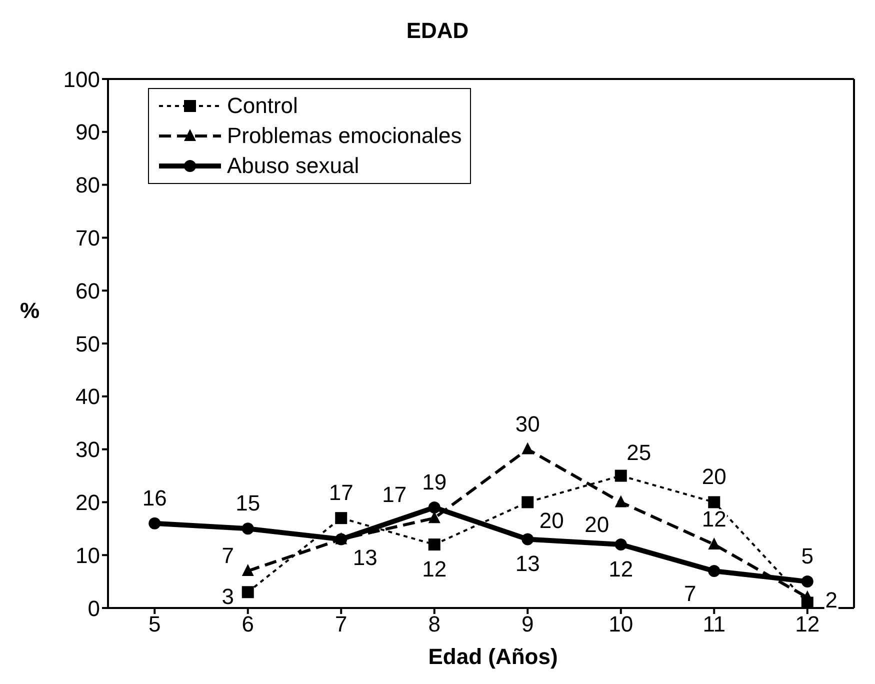 The image size is (875, 684). Describe the element at coordinates (621, 624) in the screenshot. I see `x-tick-label: 10` at that location.